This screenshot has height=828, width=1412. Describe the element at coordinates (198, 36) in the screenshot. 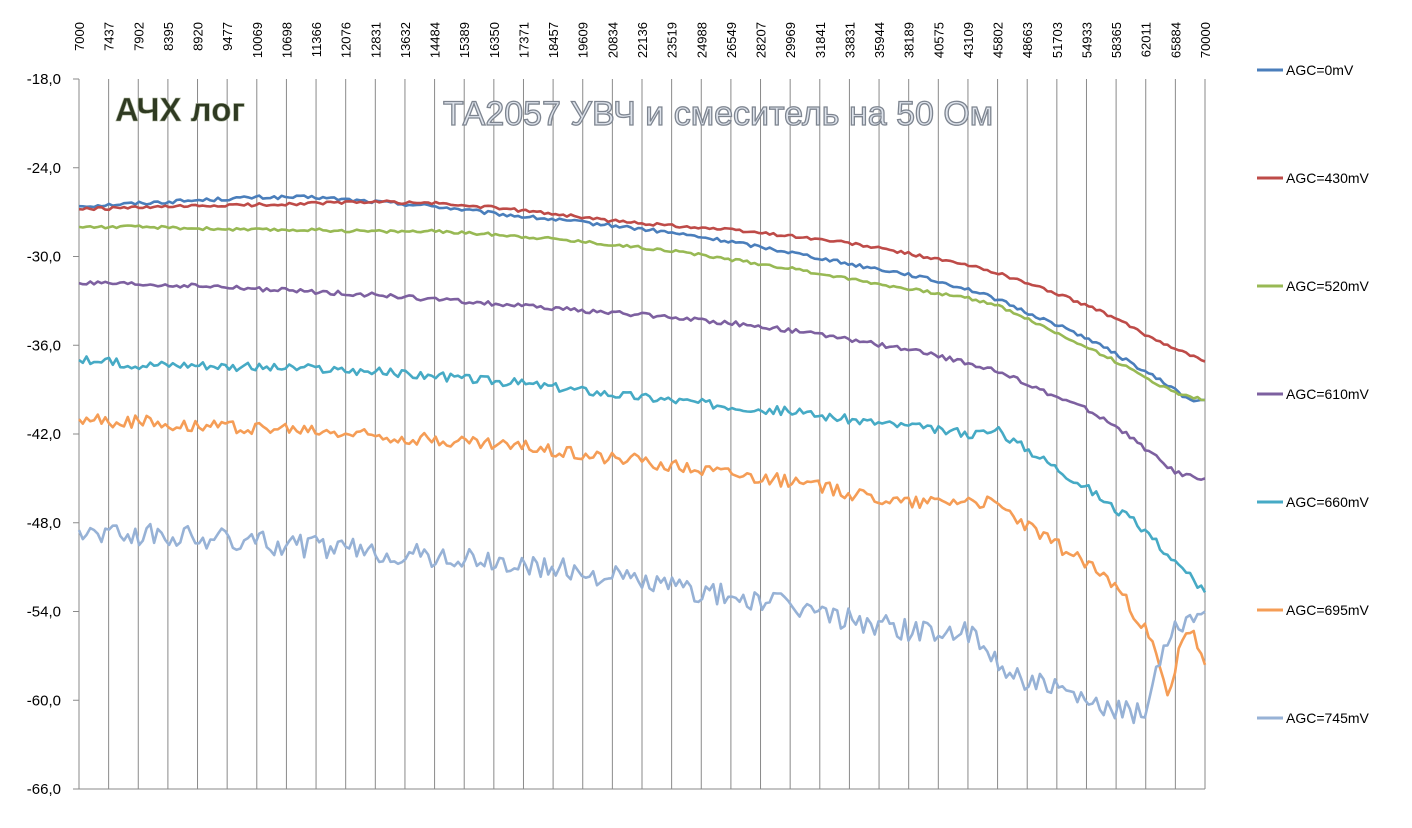

I see `x-tick-label: 8920` at that location.